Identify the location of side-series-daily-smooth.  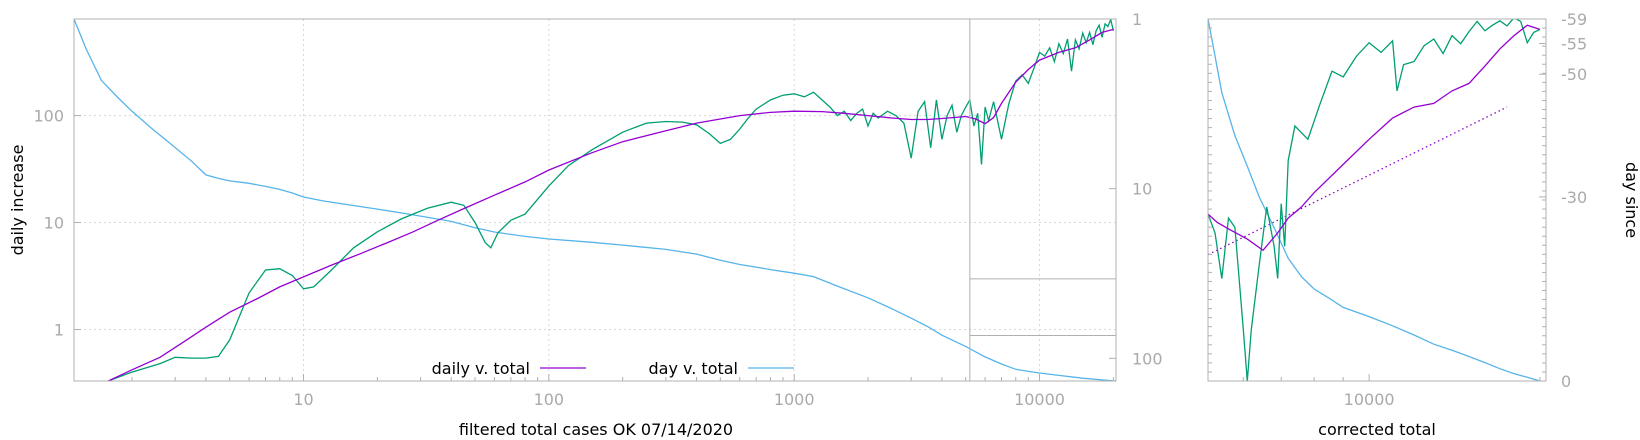
(1374, 138).